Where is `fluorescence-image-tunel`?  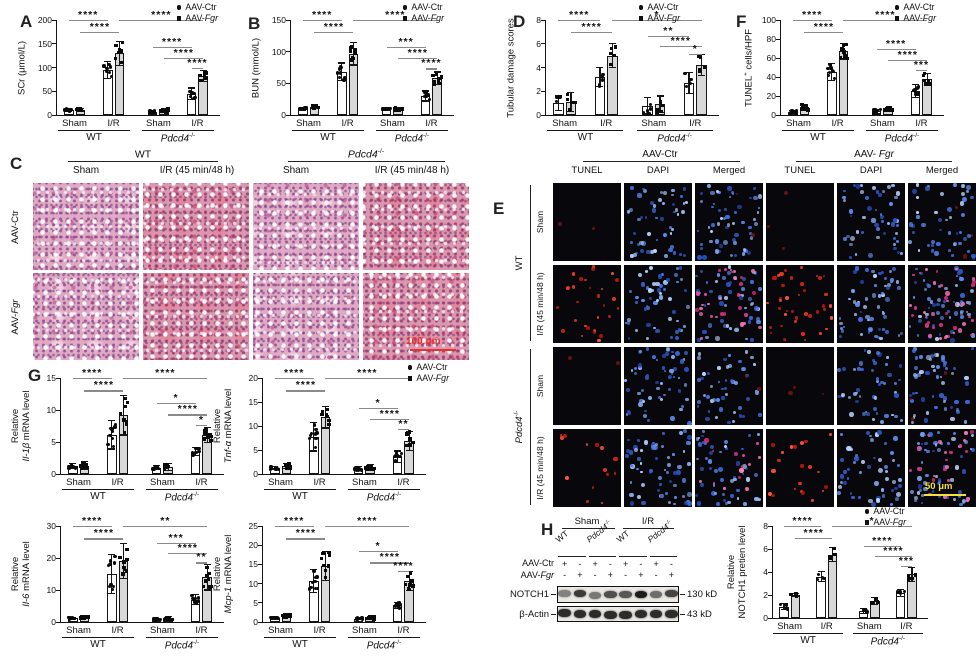
fluorescence-image-tunel is located at coordinates (587, 468).